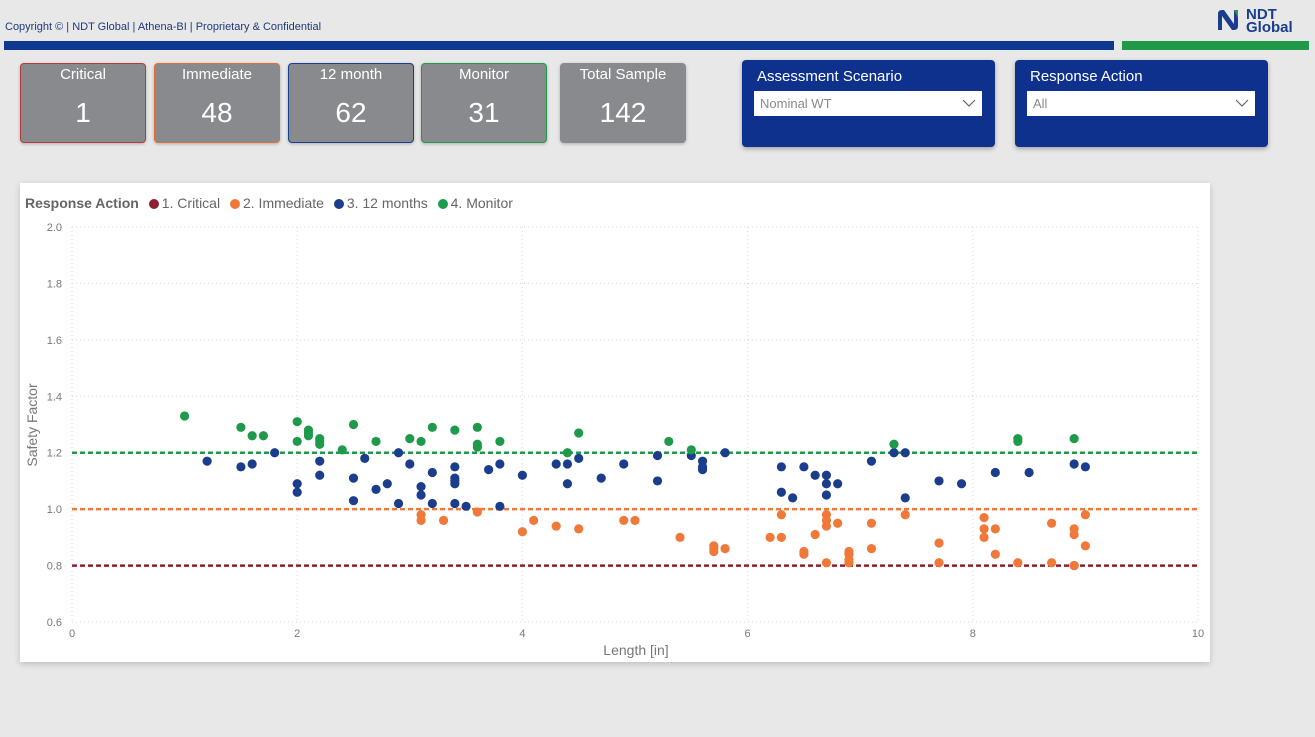 The width and height of the screenshot is (1315, 737). Describe the element at coordinates (83, 103) in the screenshot. I see `kpi-critical: Critical 1` at that location.